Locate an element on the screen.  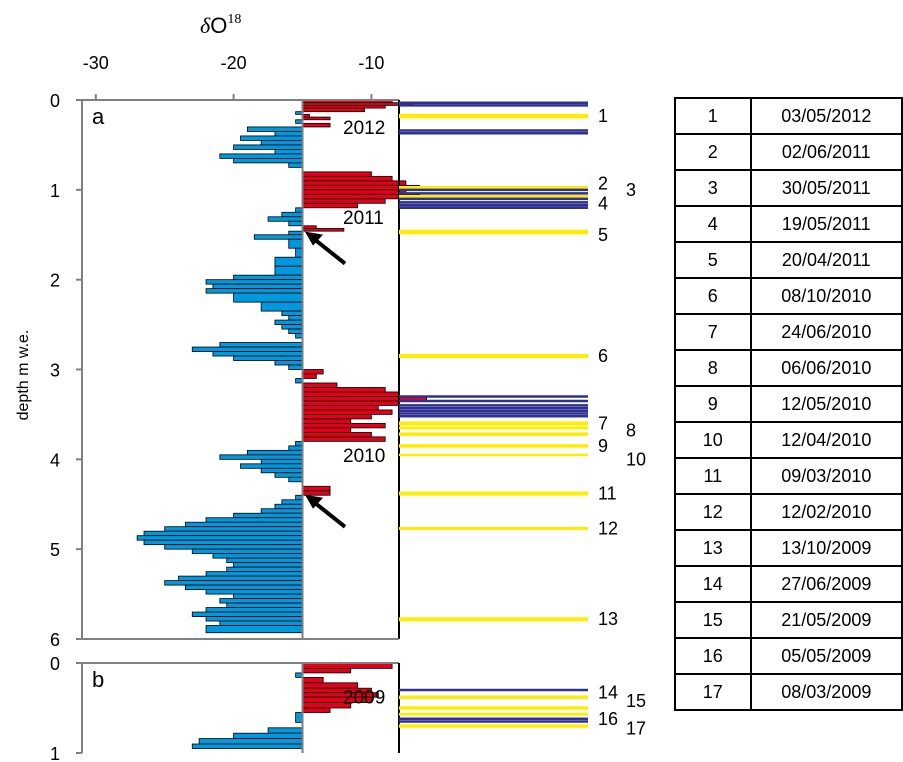
event-label: 2 is located at coordinates (603, 184).